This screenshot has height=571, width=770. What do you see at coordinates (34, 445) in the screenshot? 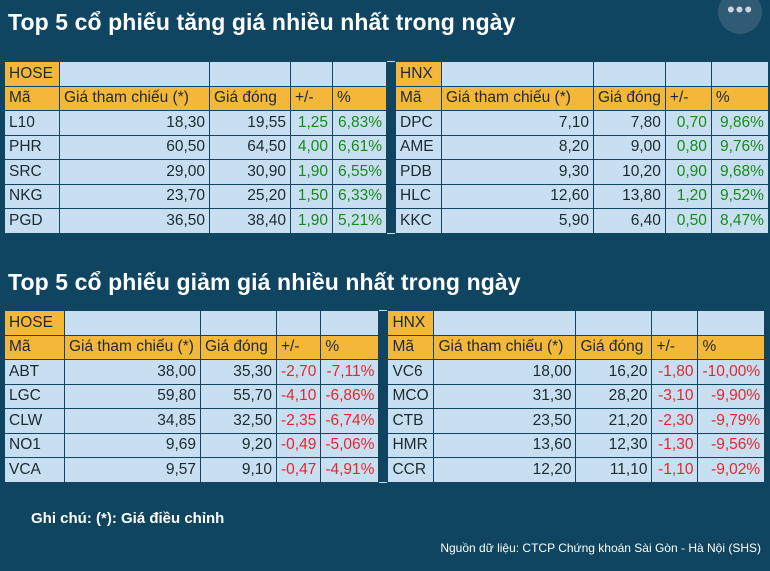
I see `ticker-cell: NO1` at bounding box center [34, 445].